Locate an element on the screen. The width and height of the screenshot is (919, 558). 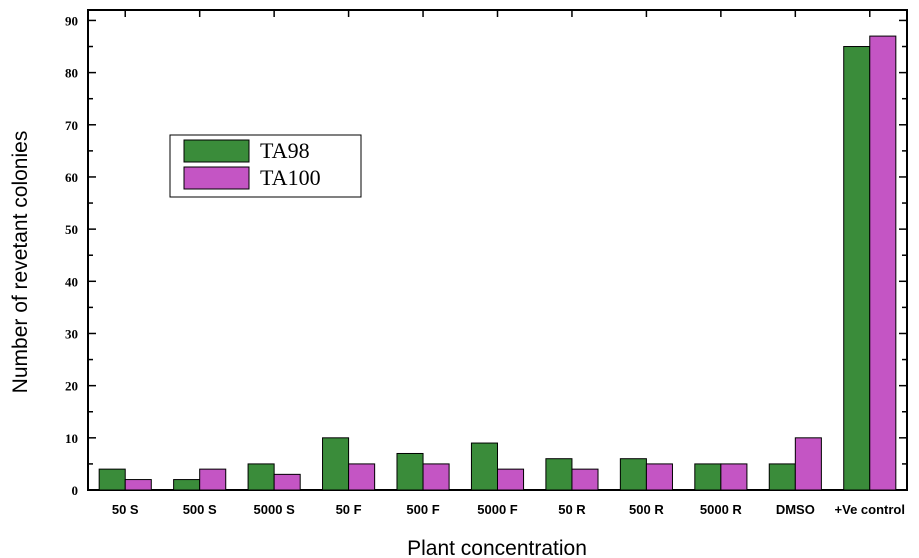
legend-swatch-ta100 is located at coordinates (216, 178).